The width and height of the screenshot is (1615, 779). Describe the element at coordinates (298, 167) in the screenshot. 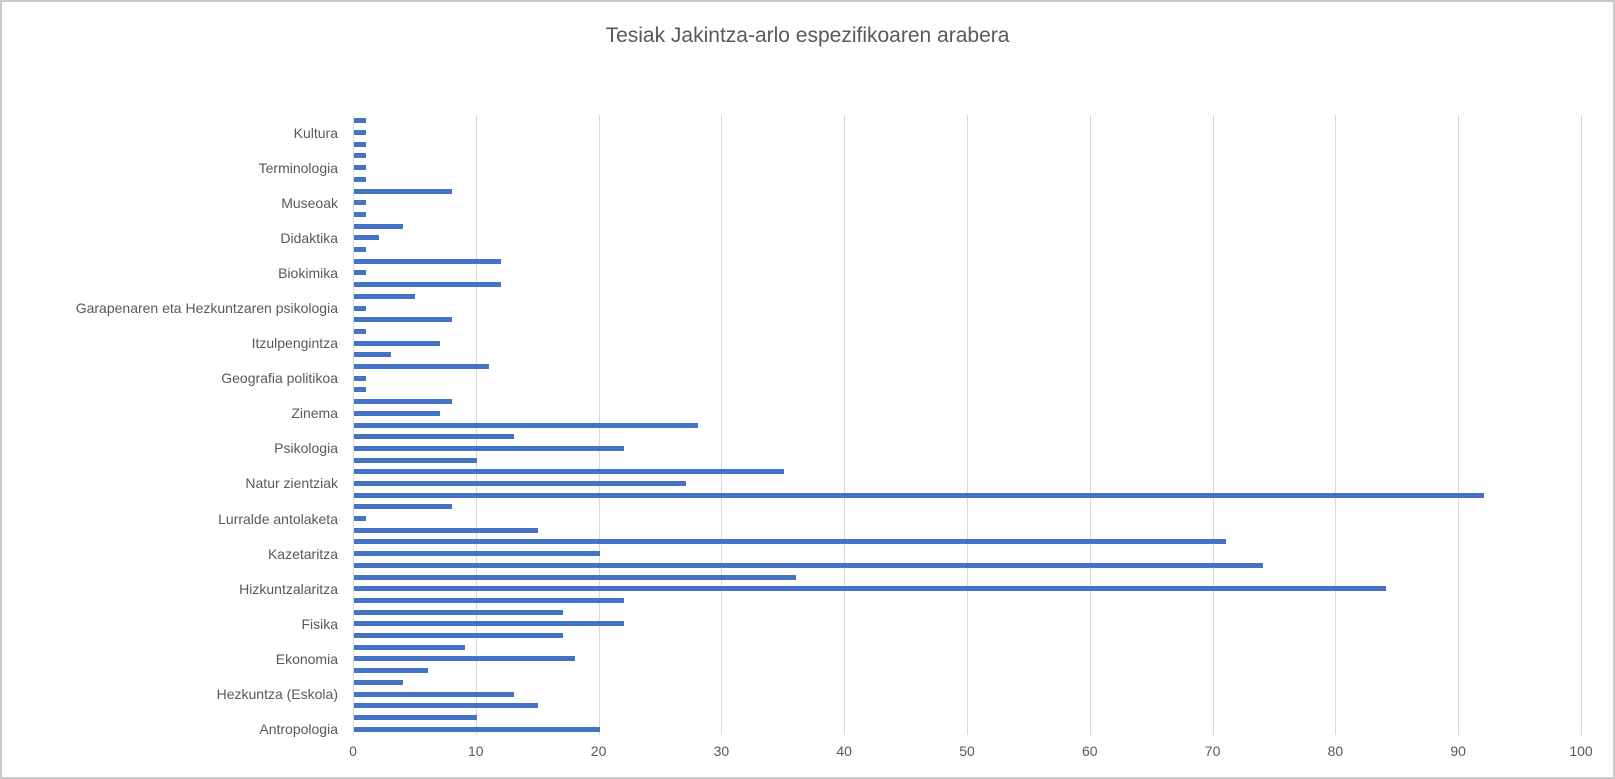

I see `y-axis-label: Terminologia` at that location.